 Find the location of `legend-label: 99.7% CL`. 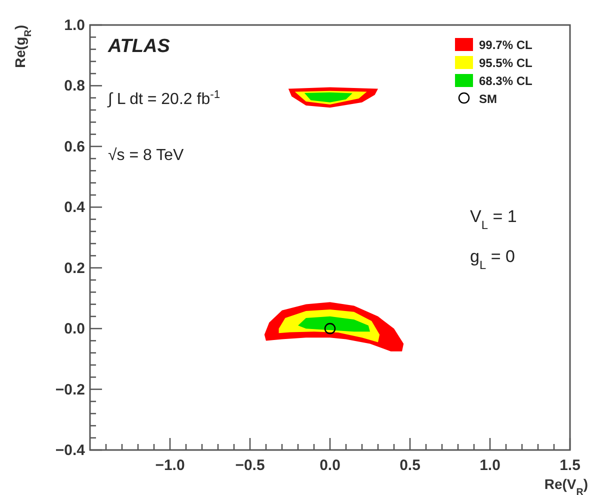

legend-label: 99.7% CL is located at coordinates (505, 45).